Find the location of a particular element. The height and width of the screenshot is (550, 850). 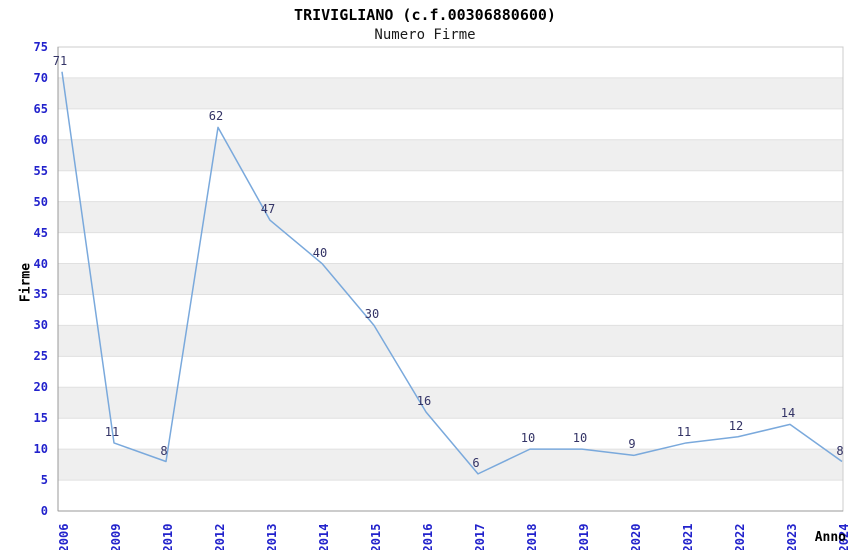

x-tick-label: 2010 is located at coordinates (168, 536).